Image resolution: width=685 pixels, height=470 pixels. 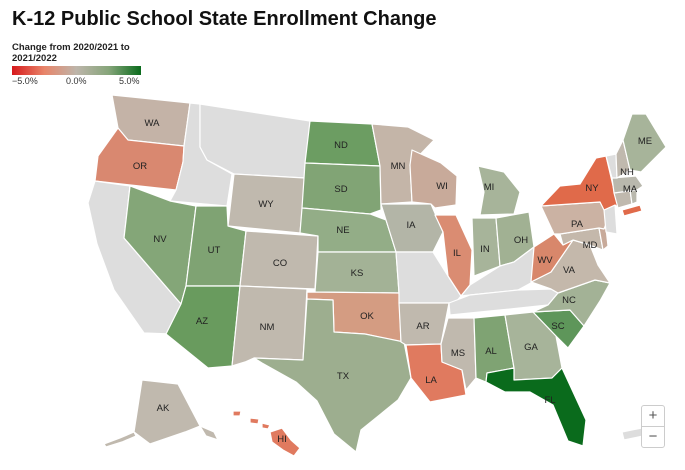 I want to click on state-alaska, so click(x=167, y=412).